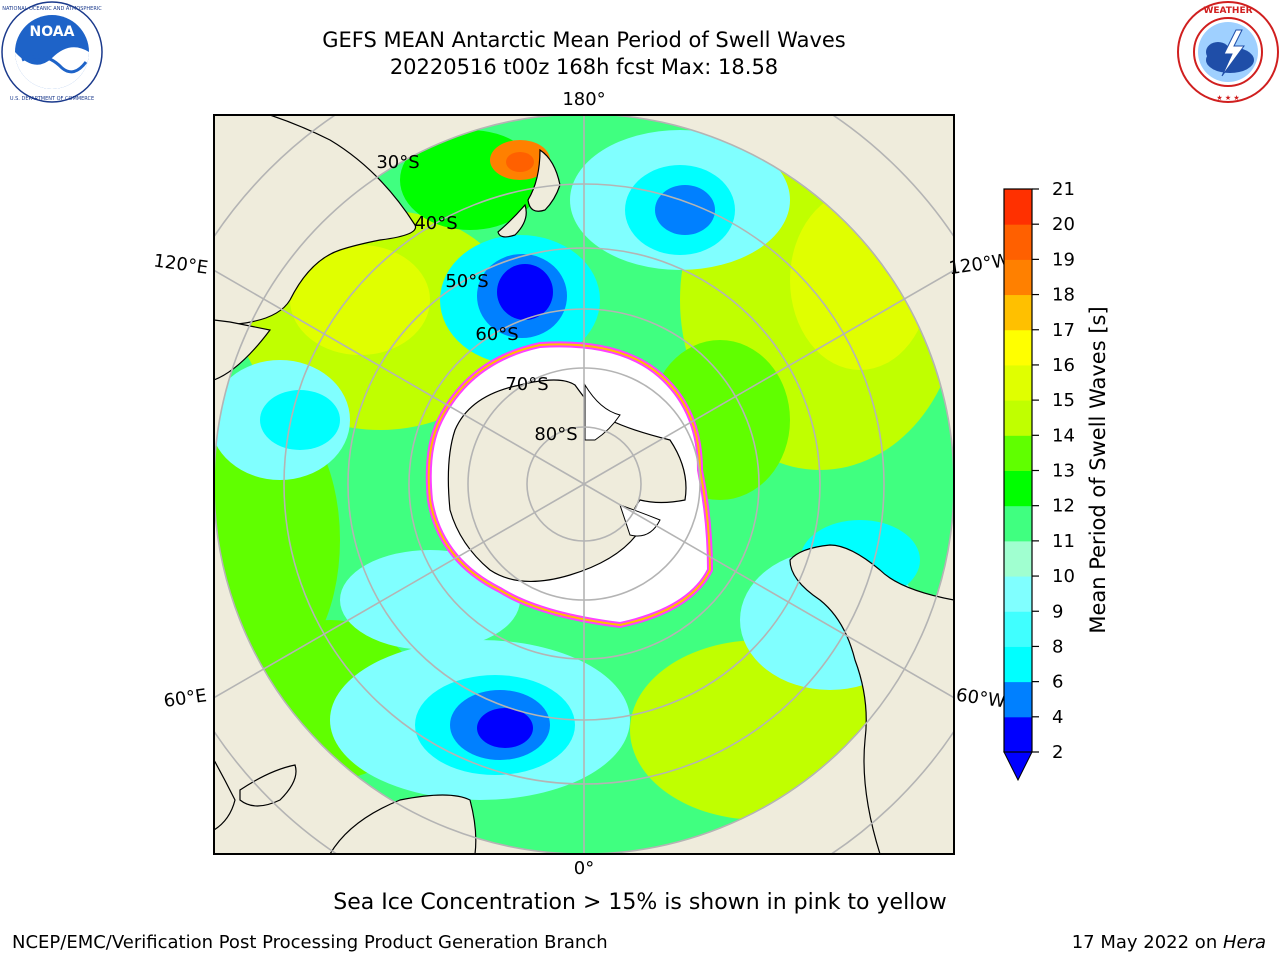 The height and width of the screenshot is (960, 1280). Describe the element at coordinates (397, 162) in the screenshot. I see `lat-label-30s: 30°S` at that location.